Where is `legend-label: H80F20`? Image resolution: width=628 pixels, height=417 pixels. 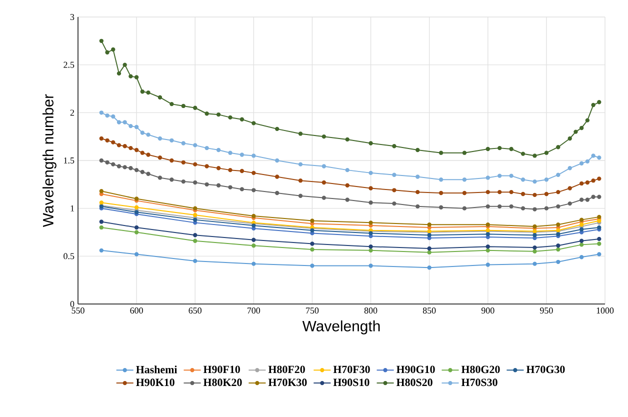
legend-label: H80F20 is located at coordinates (286, 370).